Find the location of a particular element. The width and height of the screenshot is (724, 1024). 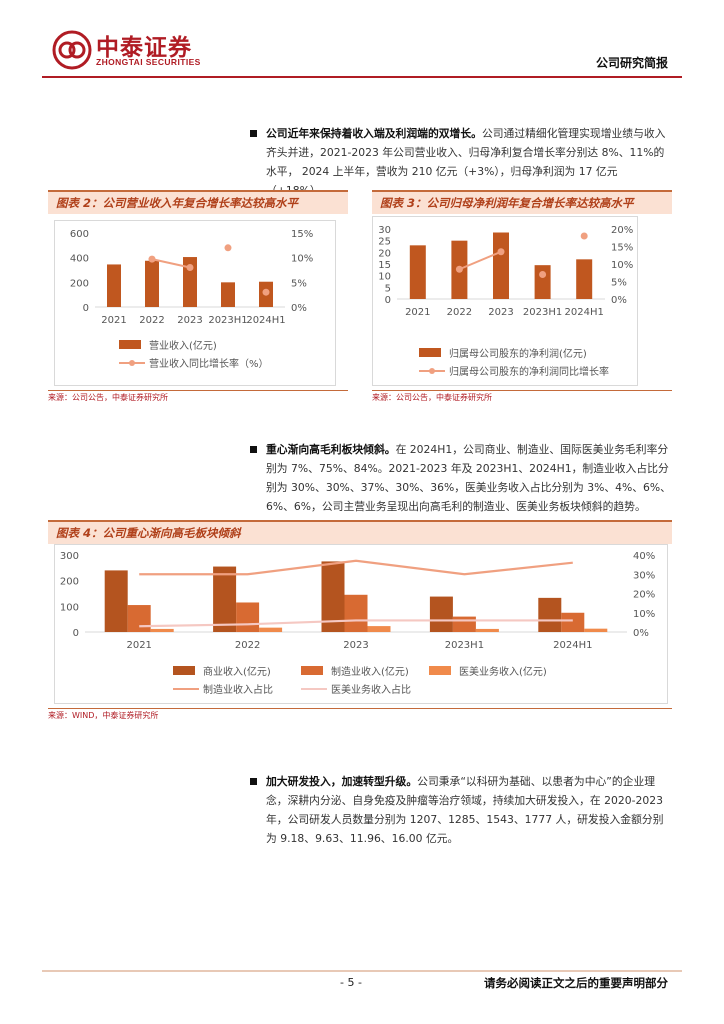

figure-4-title-bar: 图表 4：公司重心渐向高毛板块倾斜 is located at coordinates (360, 532).